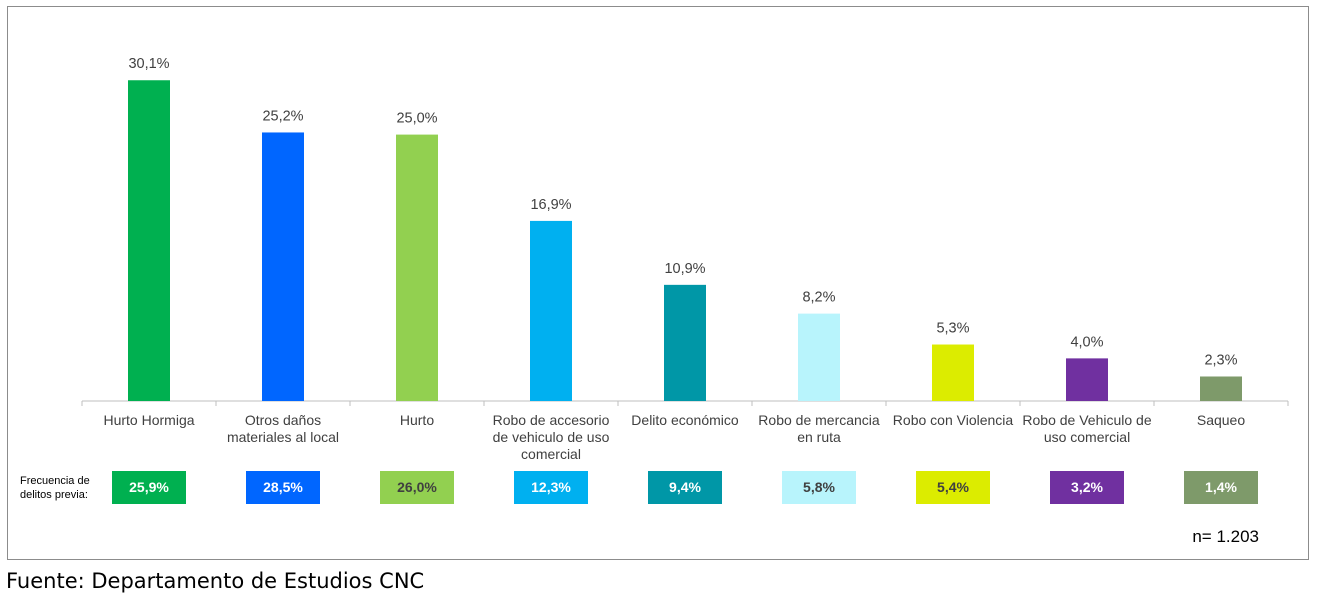  What do you see at coordinates (819, 420) in the screenshot?
I see `category-label-line: Robo de mercancia` at bounding box center [819, 420].